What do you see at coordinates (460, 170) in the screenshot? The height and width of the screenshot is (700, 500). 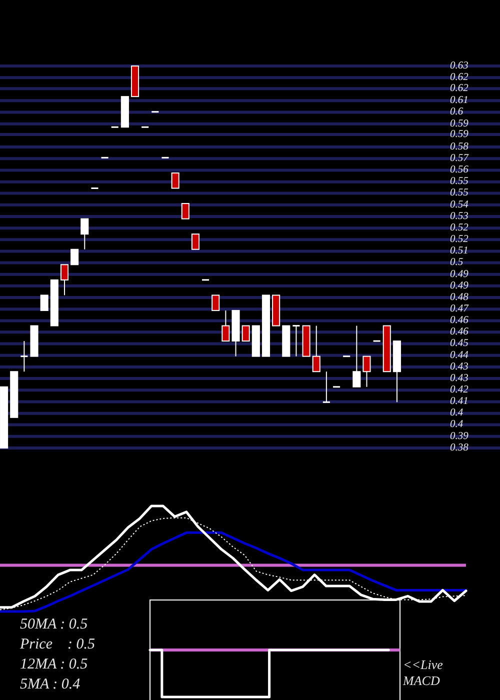 I see `y-tick-label: 0.56` at bounding box center [460, 170].